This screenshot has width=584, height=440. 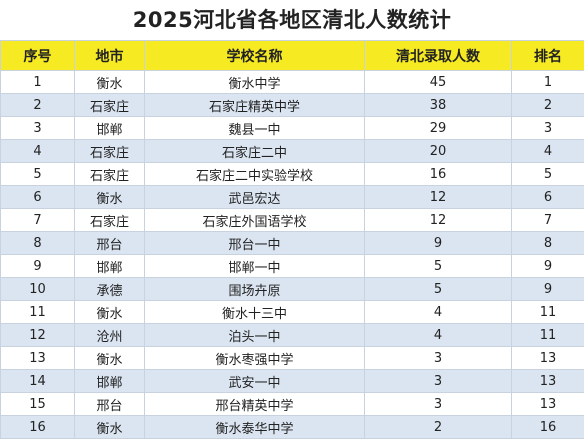 I want to click on table-row: 10 承德 围场卉原 5 9, so click(x=292, y=289).